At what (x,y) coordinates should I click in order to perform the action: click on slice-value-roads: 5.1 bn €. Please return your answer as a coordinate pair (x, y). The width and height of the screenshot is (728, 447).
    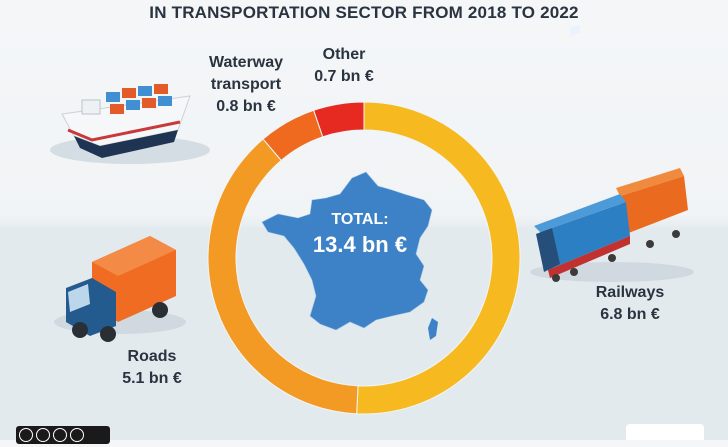
    Looking at the image, I should click on (152, 378).